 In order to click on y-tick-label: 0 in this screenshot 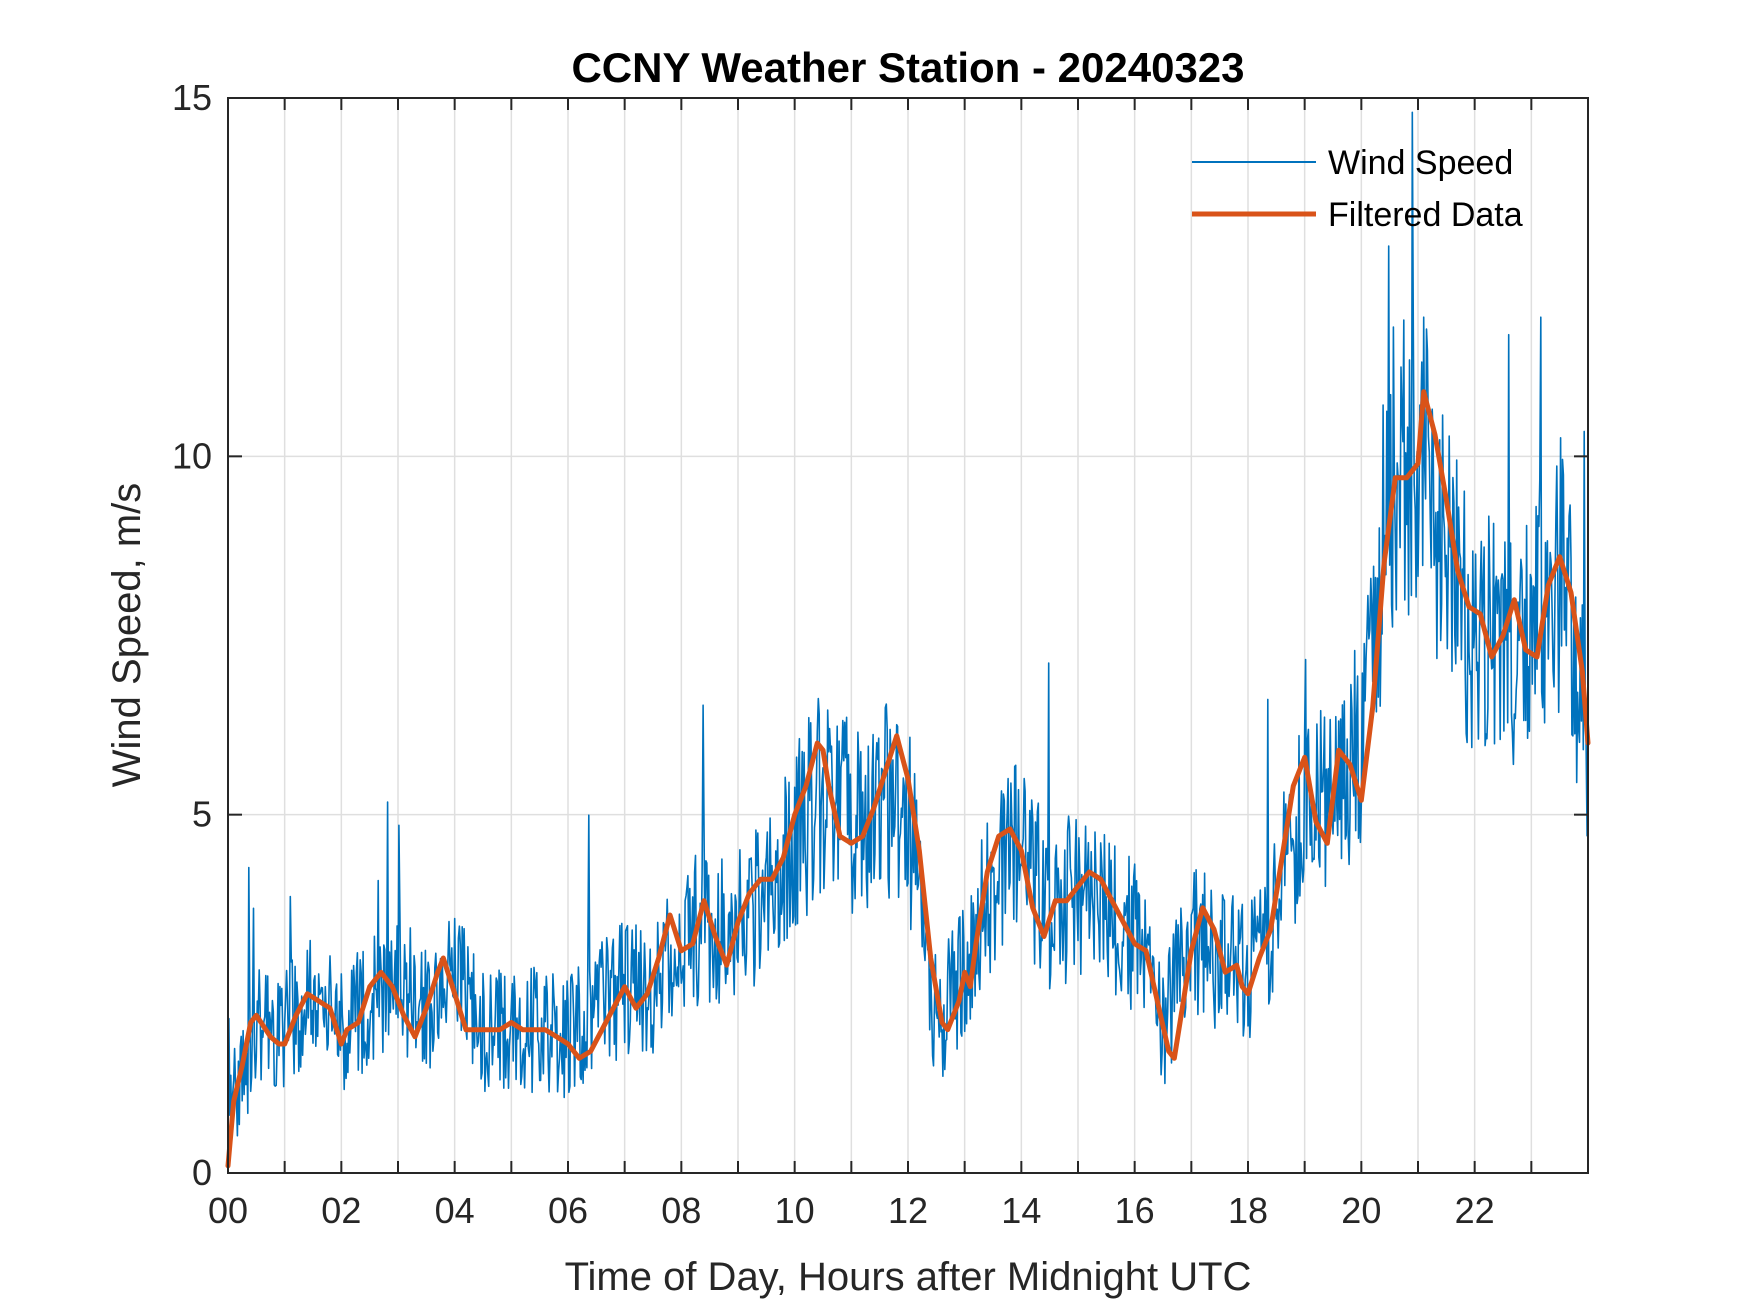, I will do `click(202, 1172)`.